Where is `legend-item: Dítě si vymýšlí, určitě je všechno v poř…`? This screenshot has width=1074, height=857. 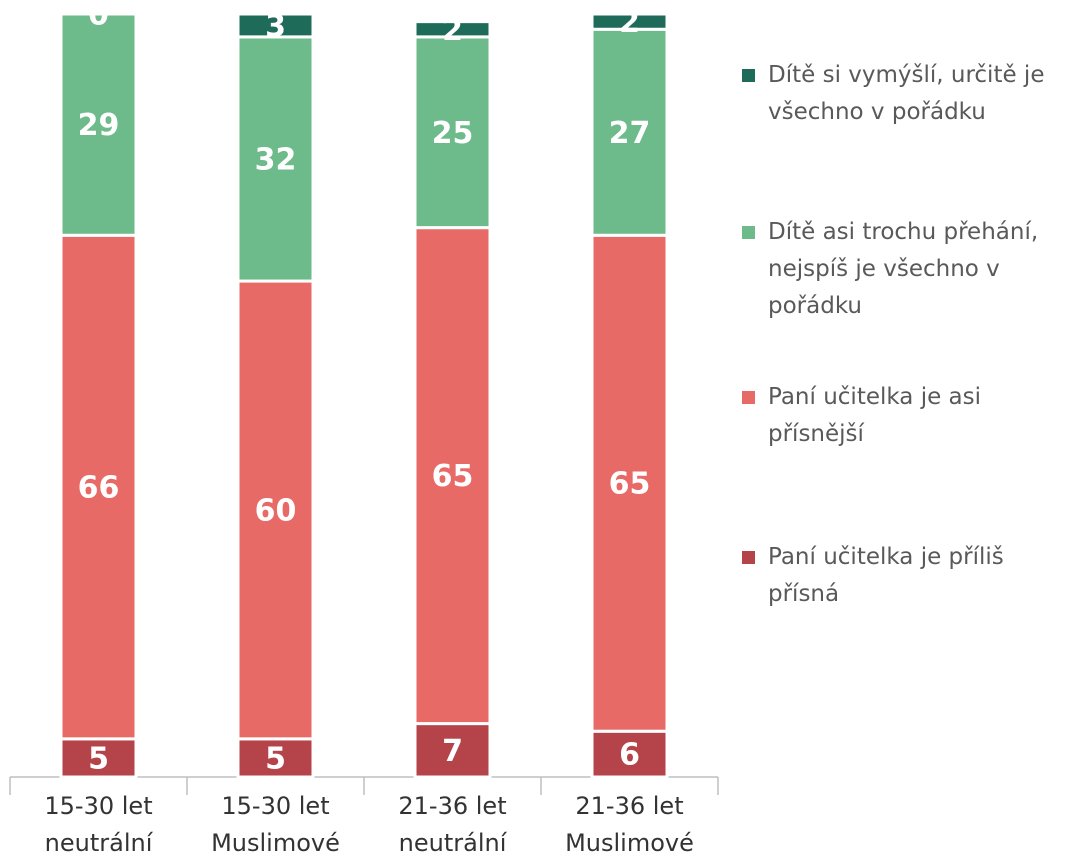 legend-item: Dítě si vymýšlí, určitě je všechno v poř… is located at coordinates (902, 94).